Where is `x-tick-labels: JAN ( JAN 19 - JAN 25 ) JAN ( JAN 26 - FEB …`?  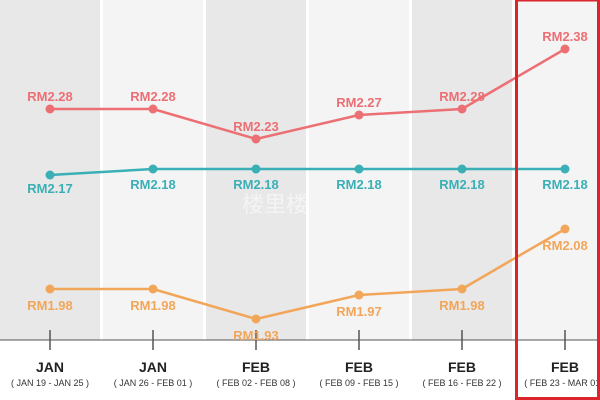
x-tick-labels: JAN ( JAN 19 - JAN 25 ) JAN ( JAN 26 - FEB … is located at coordinates (305, 373).